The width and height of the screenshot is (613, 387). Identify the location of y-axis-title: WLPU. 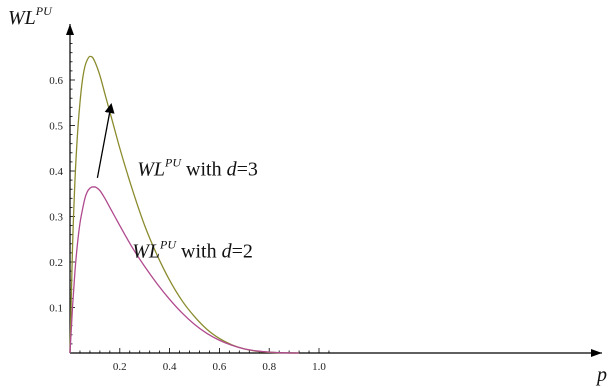
(30, 16).